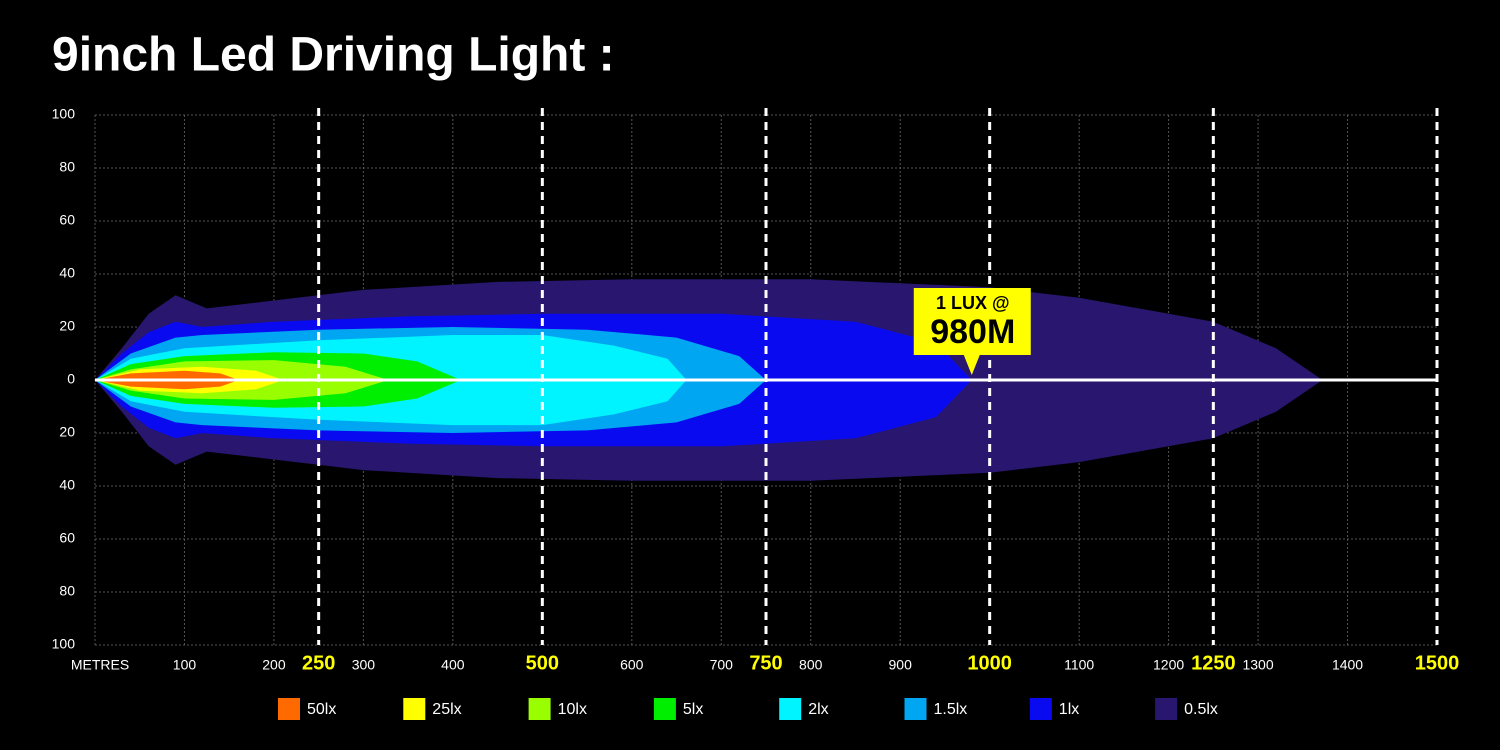 Image resolution: width=1500 pixels, height=750 pixels. I want to click on major-x-tick-label: 750, so click(765, 663).